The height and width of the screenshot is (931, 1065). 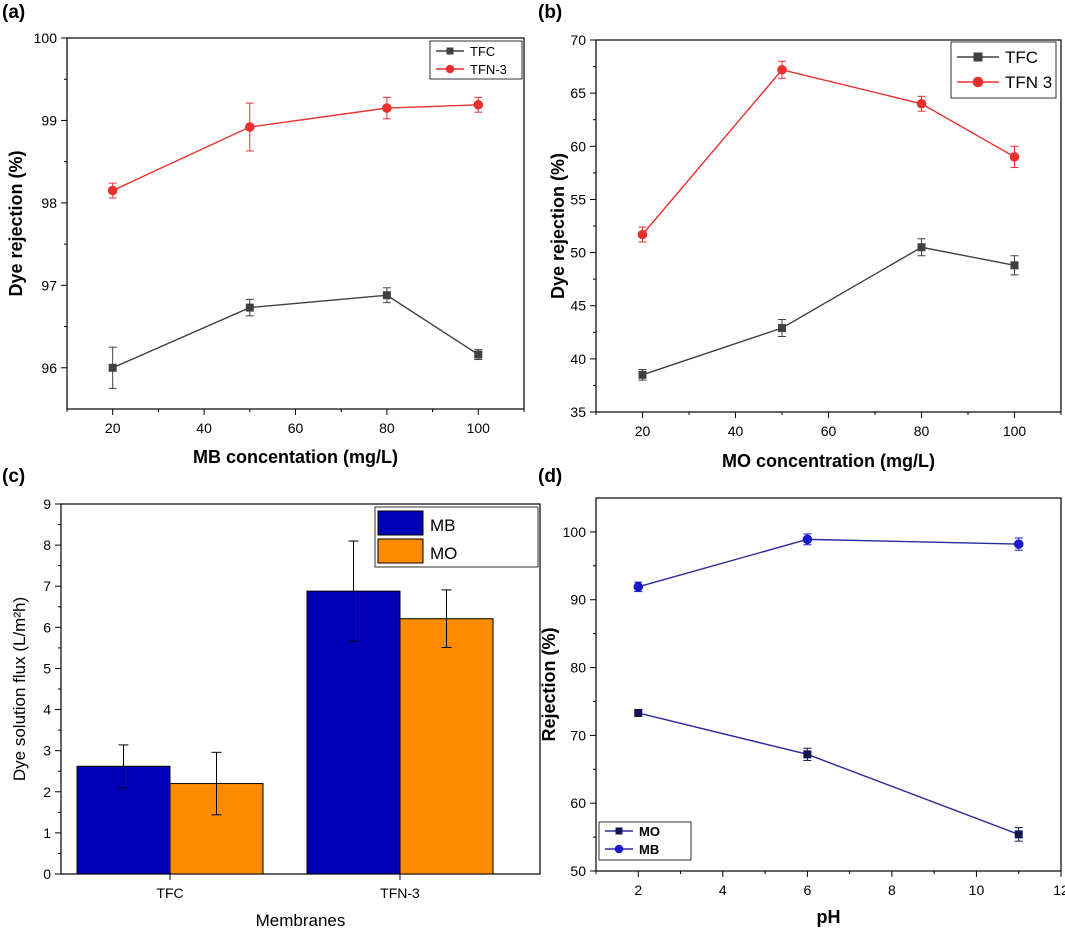 What do you see at coordinates (892, 890) in the screenshot?
I see `x-tick-label: 8` at bounding box center [892, 890].